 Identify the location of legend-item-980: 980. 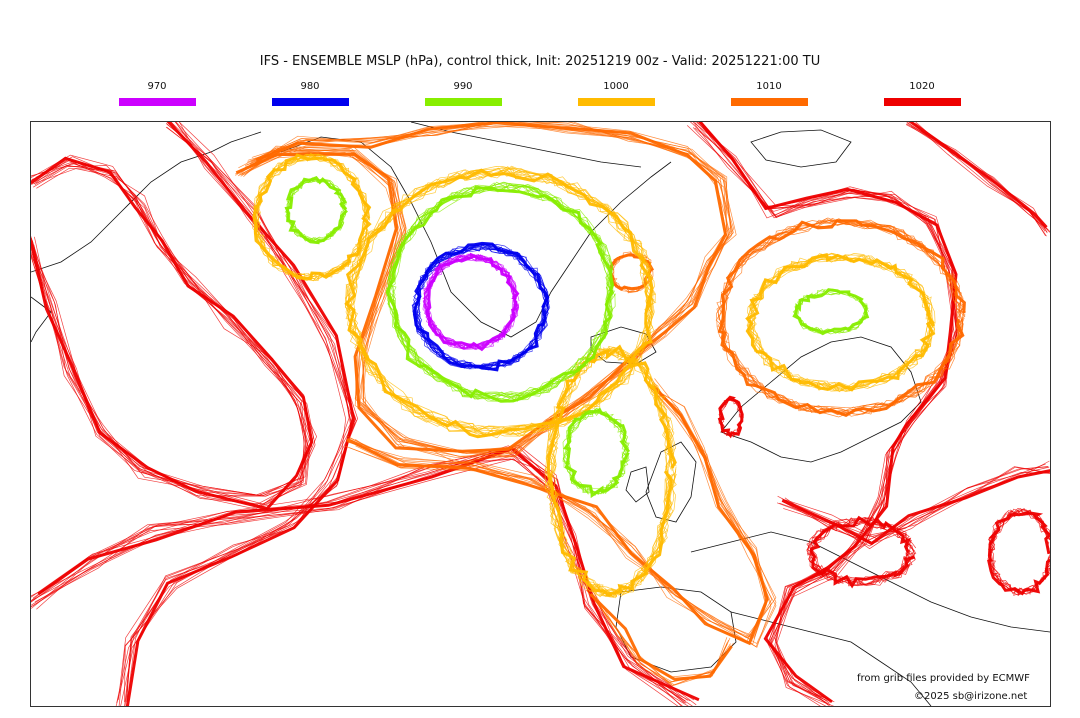
(310, 93).